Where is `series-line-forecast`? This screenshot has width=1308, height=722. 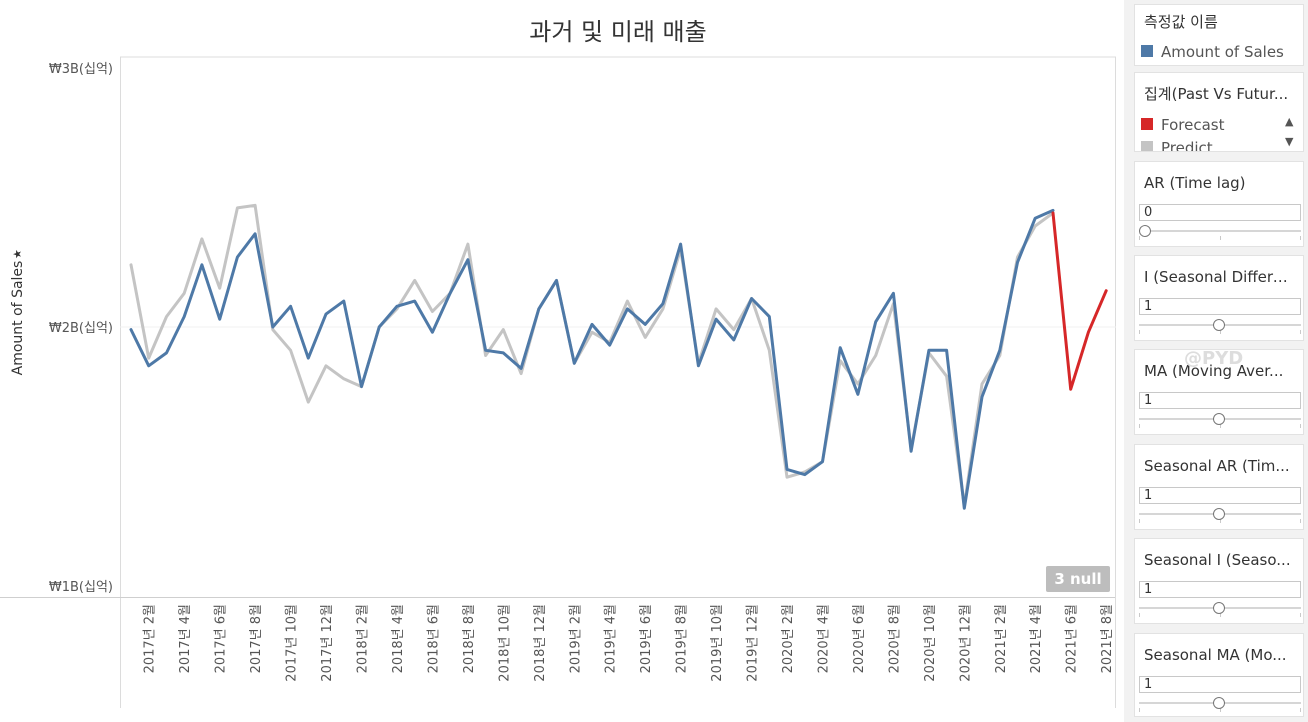
series-line-forecast is located at coordinates (1079, 301).